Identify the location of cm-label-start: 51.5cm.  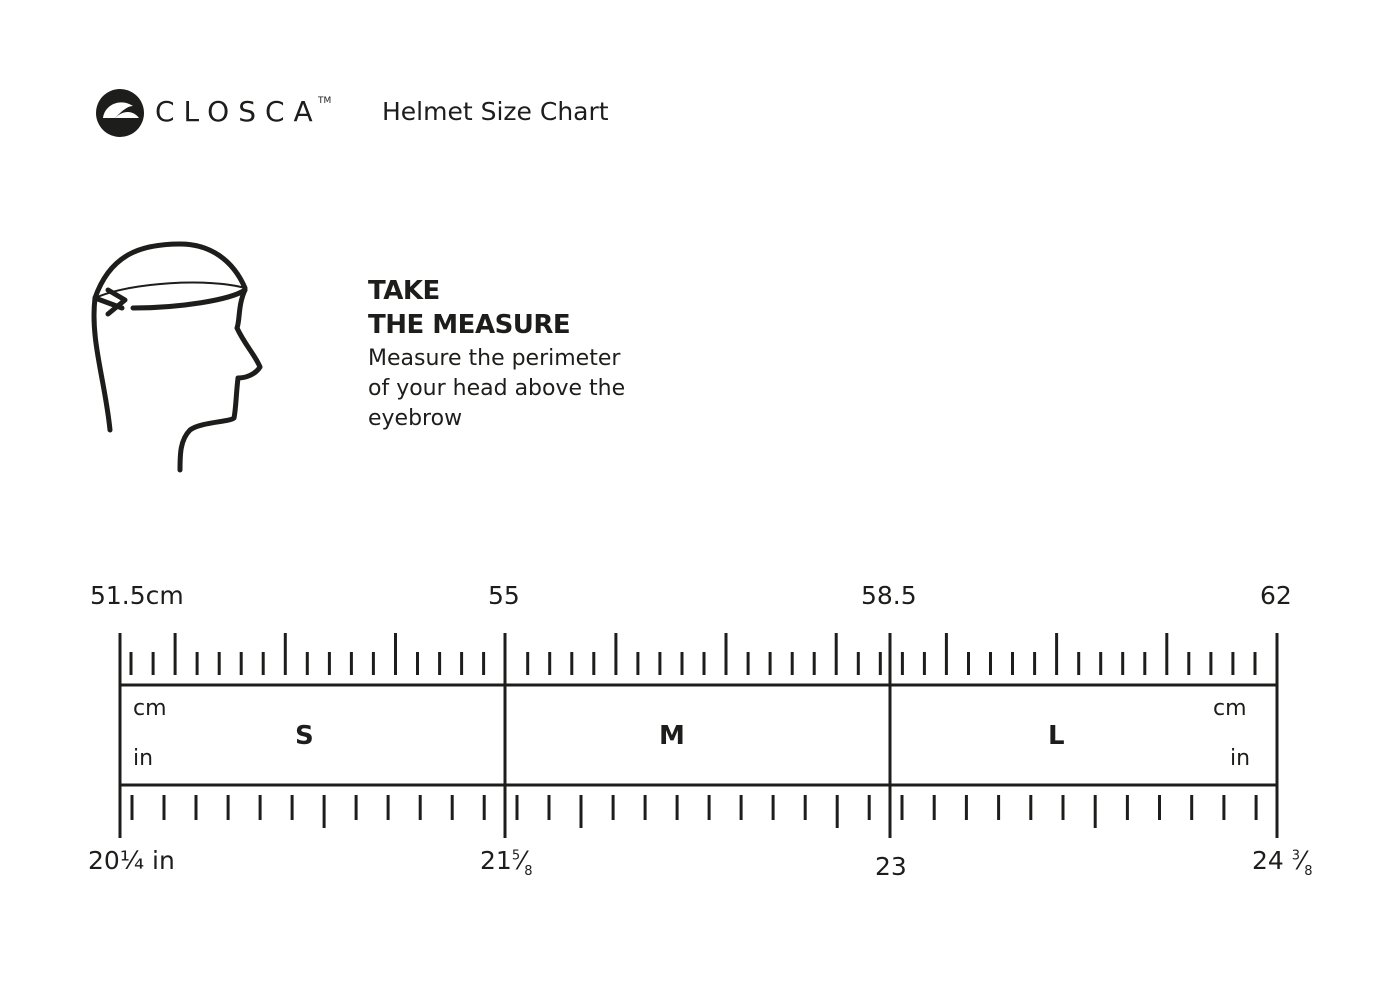
(137, 595).